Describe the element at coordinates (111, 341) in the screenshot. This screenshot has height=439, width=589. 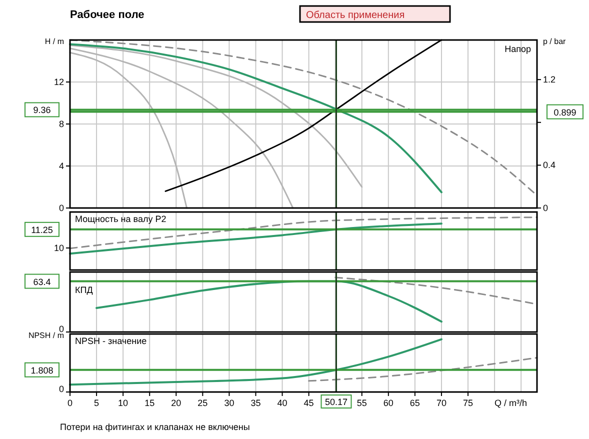
I see `chart-subtitle: NPSH - значение` at that location.